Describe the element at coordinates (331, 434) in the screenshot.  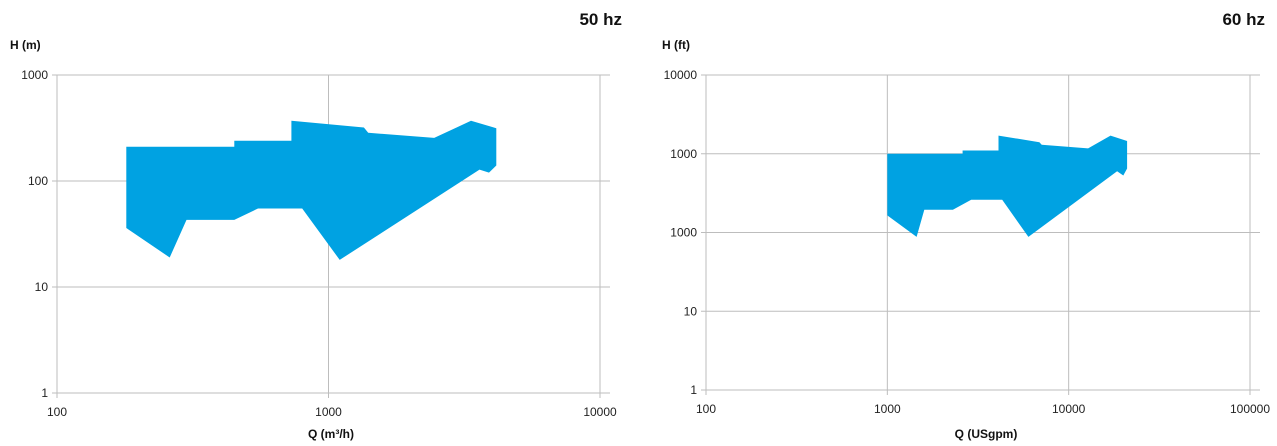
I see `x-axis-label: Q (m³/h)` at that location.